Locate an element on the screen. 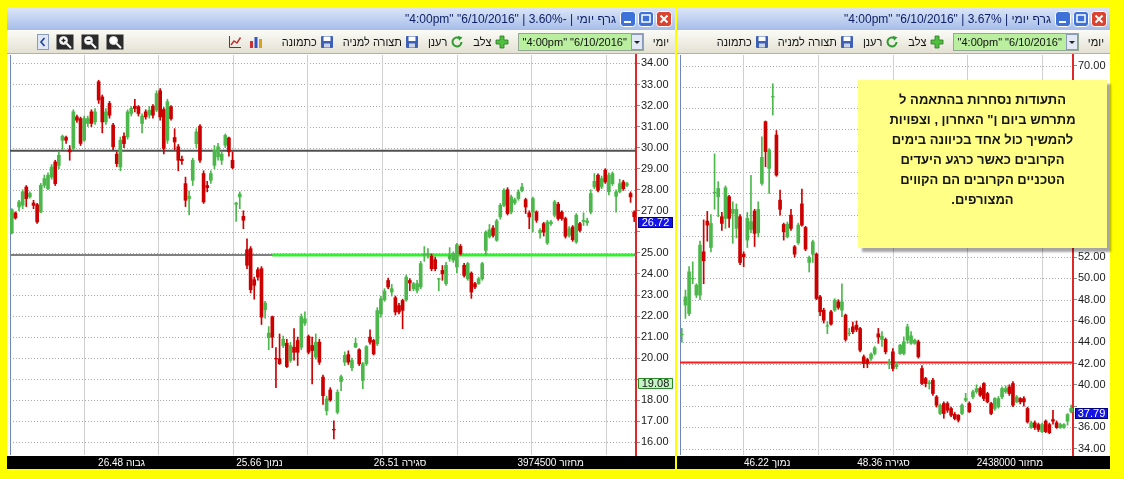 Image resolution: width=1124 pixels, height=479 pixels. y-tick-label: 20.00 is located at coordinates (655, 357).